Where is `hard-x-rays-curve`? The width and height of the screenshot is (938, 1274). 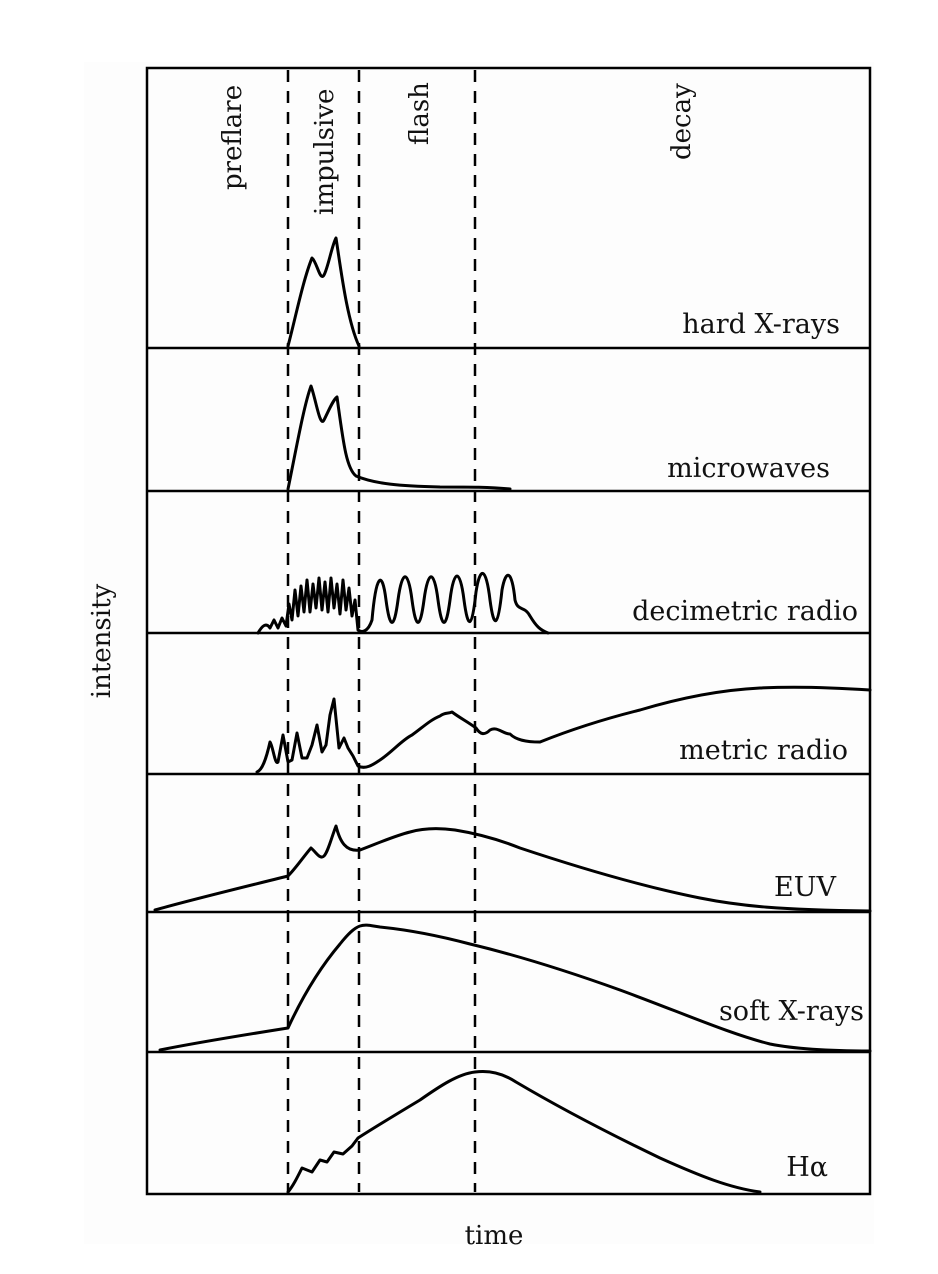 hard-x-rays-curve is located at coordinates (323, 292).